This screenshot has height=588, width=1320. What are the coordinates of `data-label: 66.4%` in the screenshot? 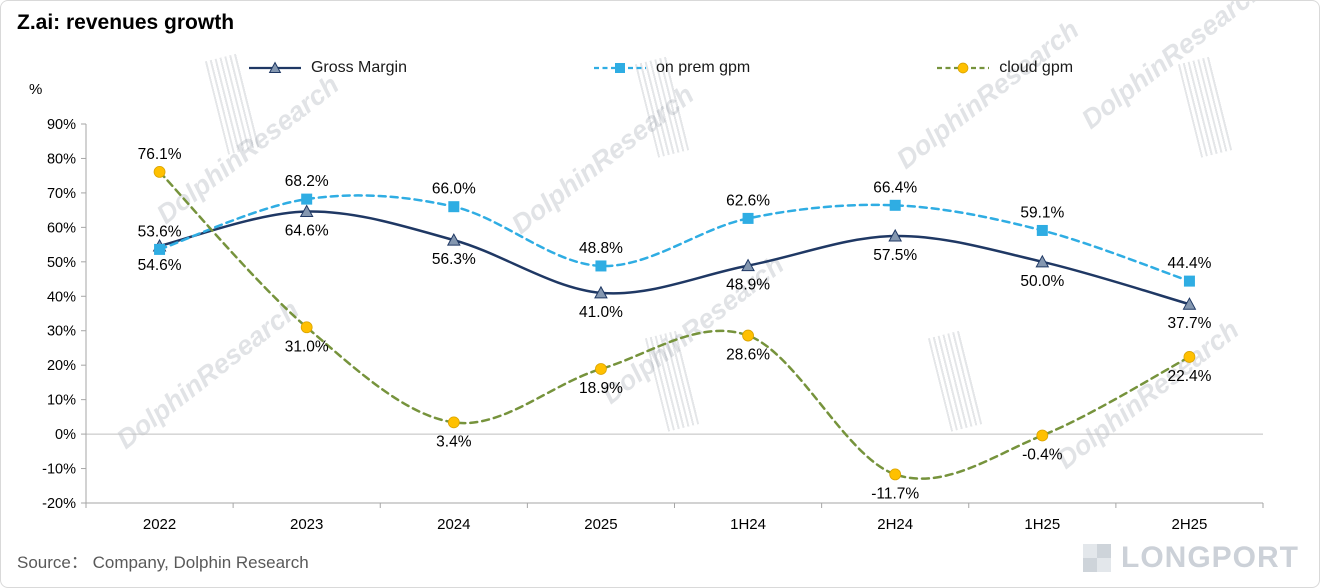 It's located at (895, 187).